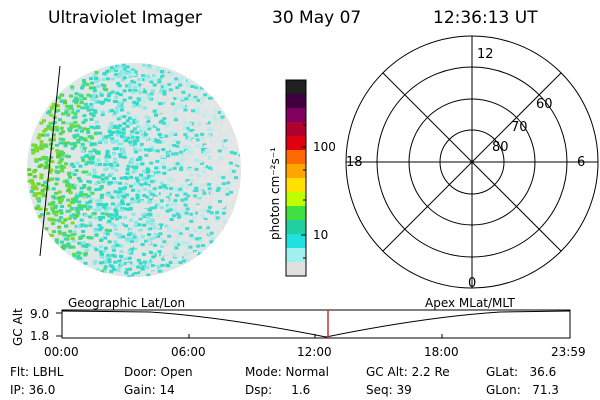 Image resolution: width=600 pixels, height=400 pixels. What do you see at coordinates (296, 178) in the screenshot?
I see `colorbar` at bounding box center [296, 178].